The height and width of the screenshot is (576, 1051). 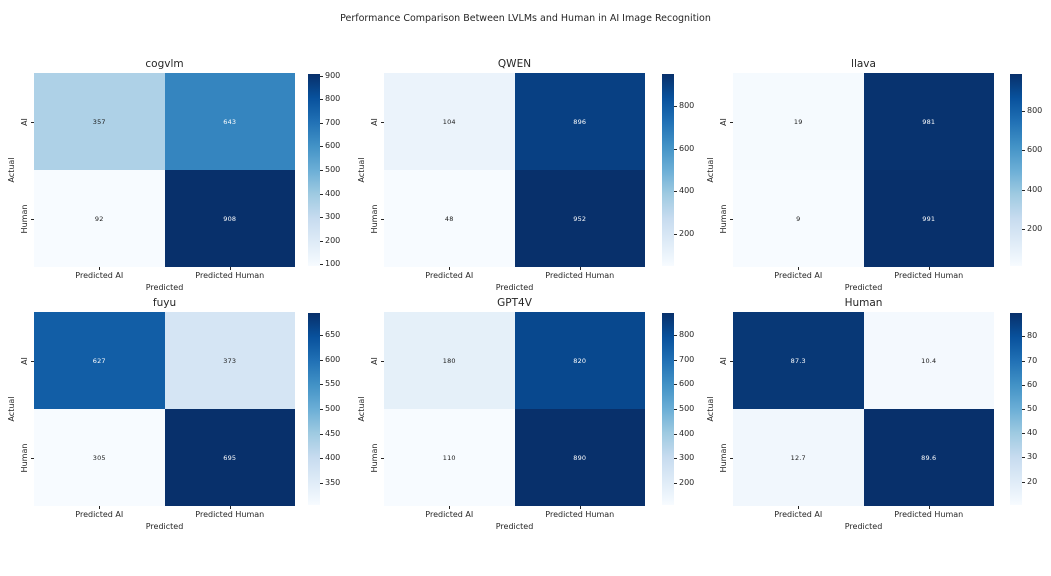 What do you see at coordinates (1032, 457) in the screenshot?
I see `colorbar-tick-label: 30` at bounding box center [1032, 457].